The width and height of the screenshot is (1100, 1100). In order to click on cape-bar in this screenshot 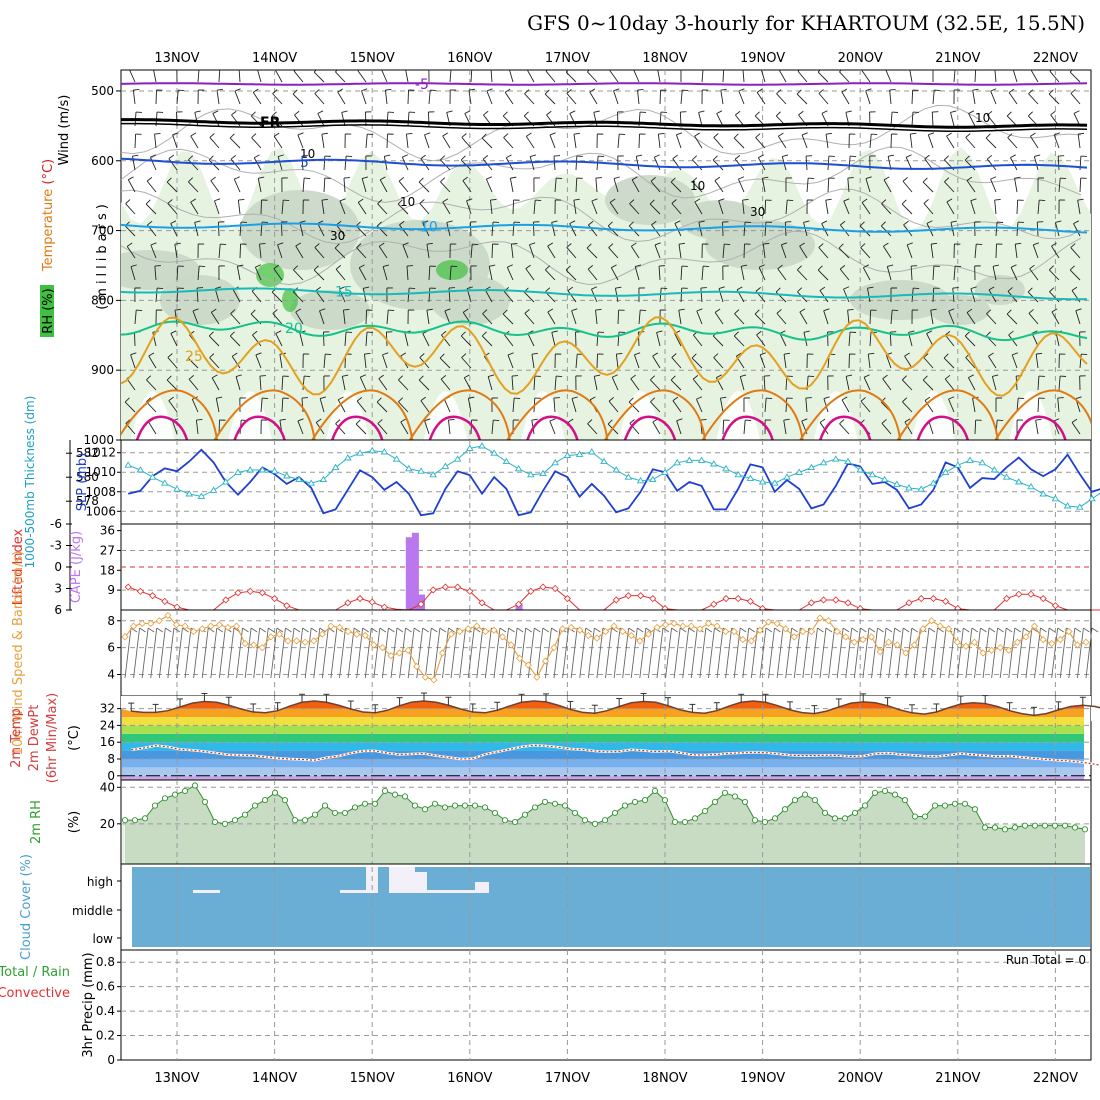, I will do `click(409, 573)`.